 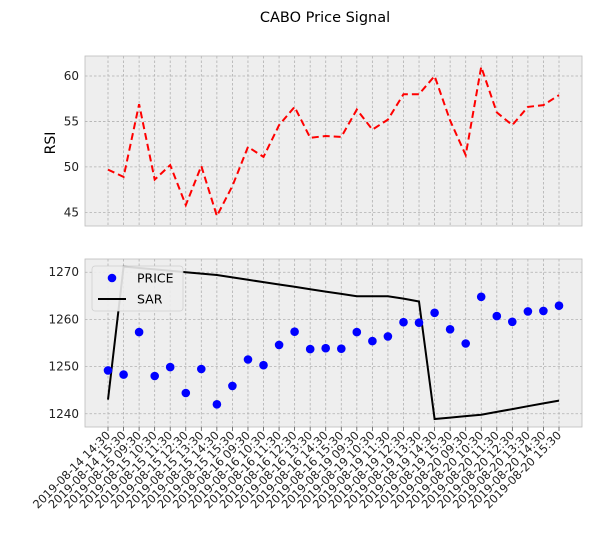 I want to click on legend-sar-label: SAR, so click(x=150, y=299).